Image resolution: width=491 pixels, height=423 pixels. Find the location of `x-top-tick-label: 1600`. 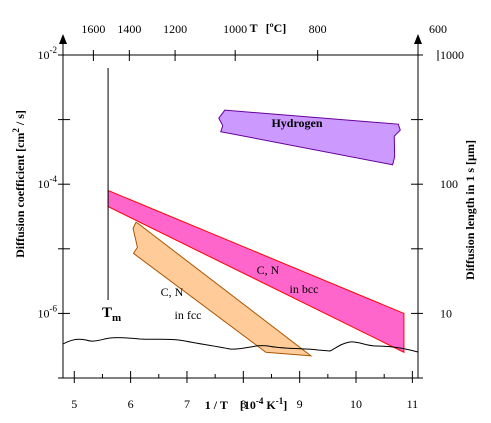

x-top-tick-label: 1600 is located at coordinates (93, 29).